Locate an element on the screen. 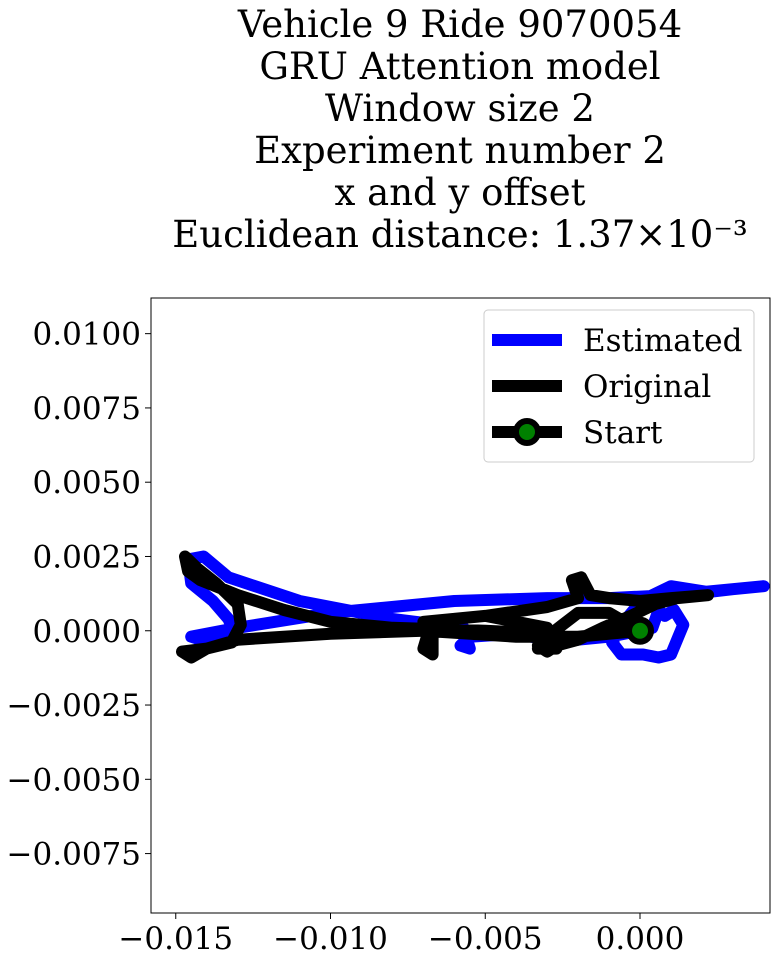 The image size is (778, 961). legend: Estimated Original Start is located at coordinates (619, 386).